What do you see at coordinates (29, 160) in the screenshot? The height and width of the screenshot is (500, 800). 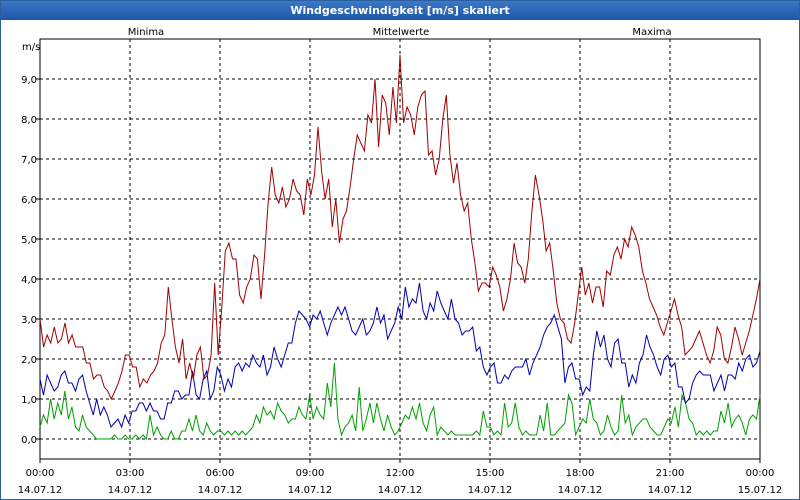 I see `y-tick-label: 7,0` at bounding box center [29, 160].